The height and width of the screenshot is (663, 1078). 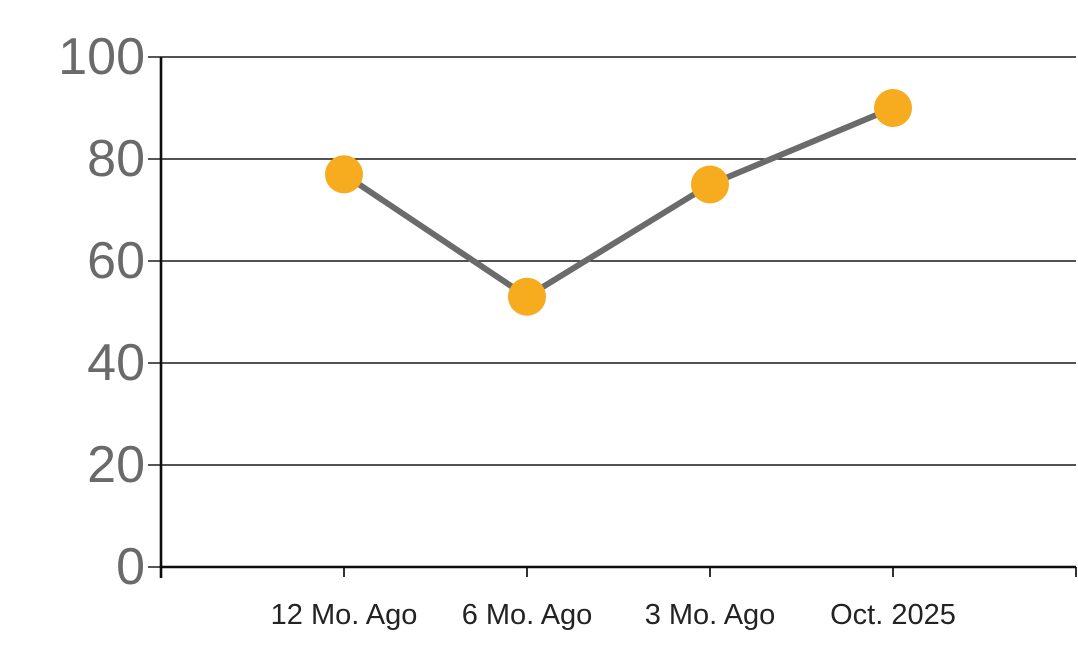 I want to click on x-tick-label: Oct. 2025, so click(x=893, y=615).